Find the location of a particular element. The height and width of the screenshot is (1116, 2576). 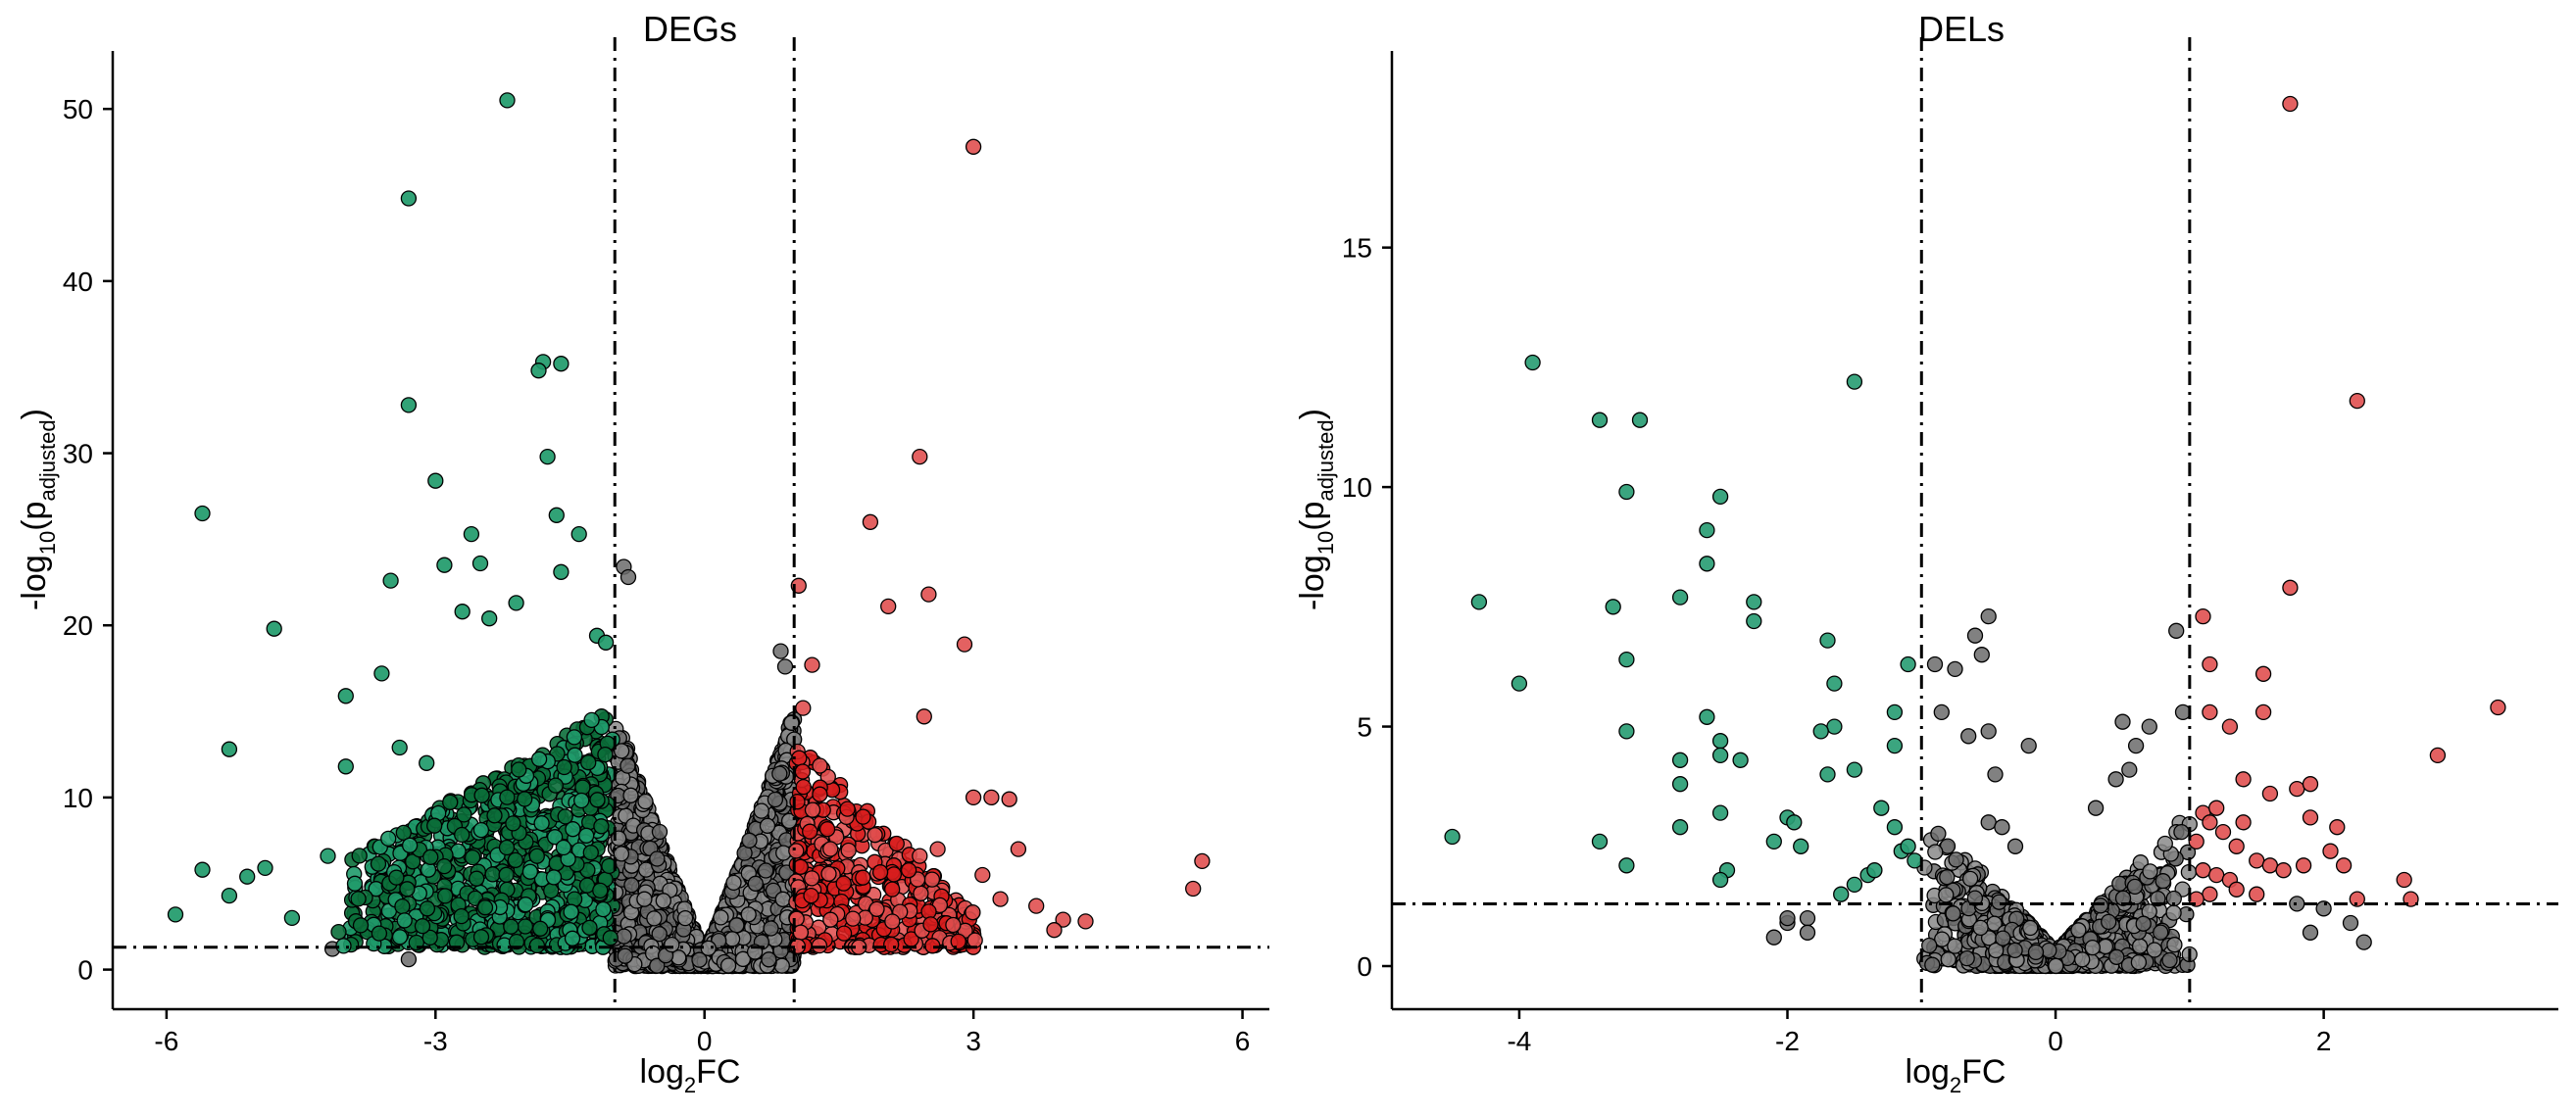

y-label-sub1: 10 is located at coordinates (47, 543).